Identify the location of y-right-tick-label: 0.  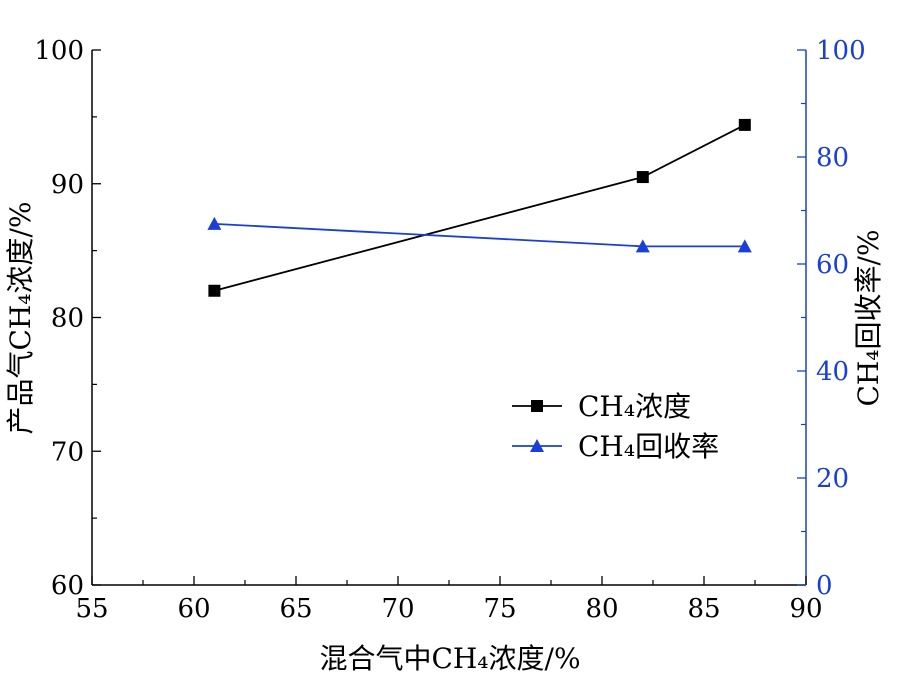
(824, 586).